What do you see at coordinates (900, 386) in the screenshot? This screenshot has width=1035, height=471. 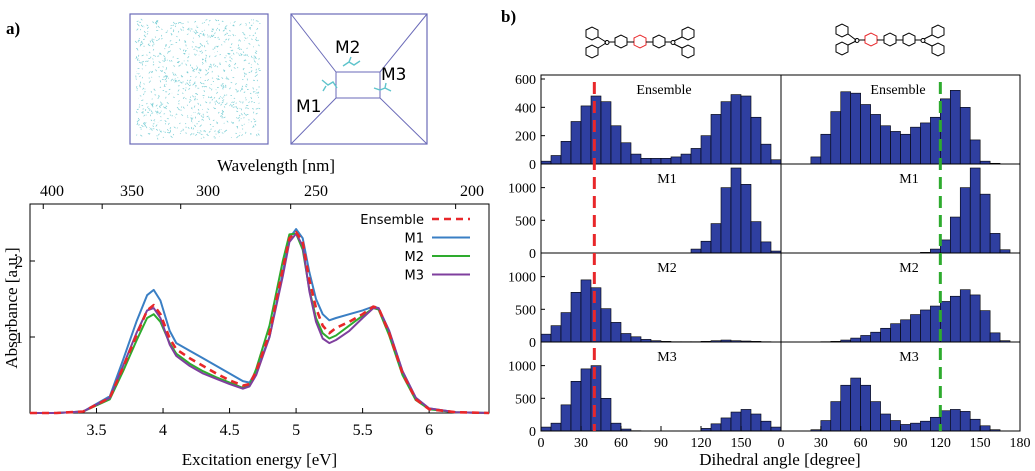 I see `histogram-right-m3: M3` at bounding box center [900, 386].